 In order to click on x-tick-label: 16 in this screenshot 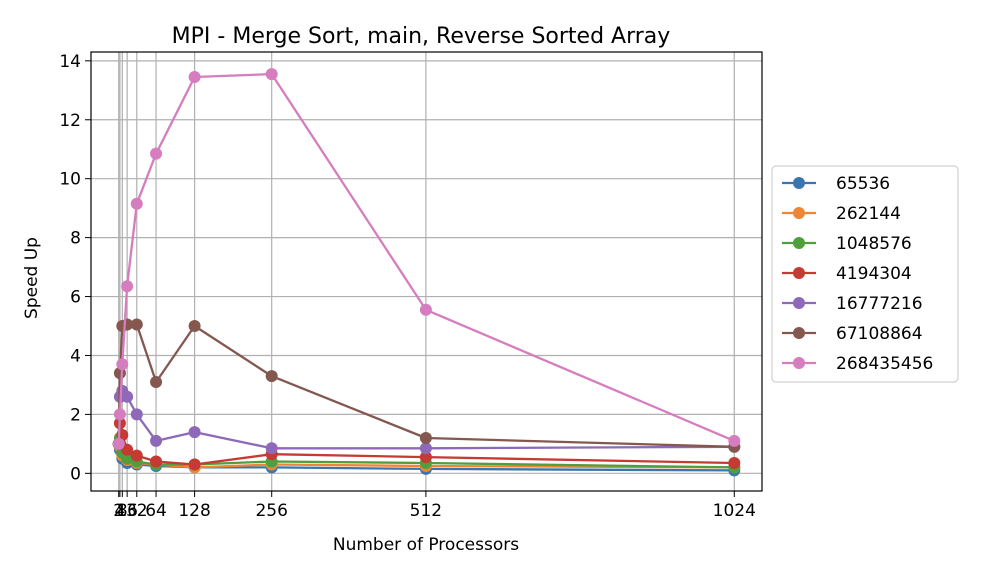, I will do `click(127, 511)`.